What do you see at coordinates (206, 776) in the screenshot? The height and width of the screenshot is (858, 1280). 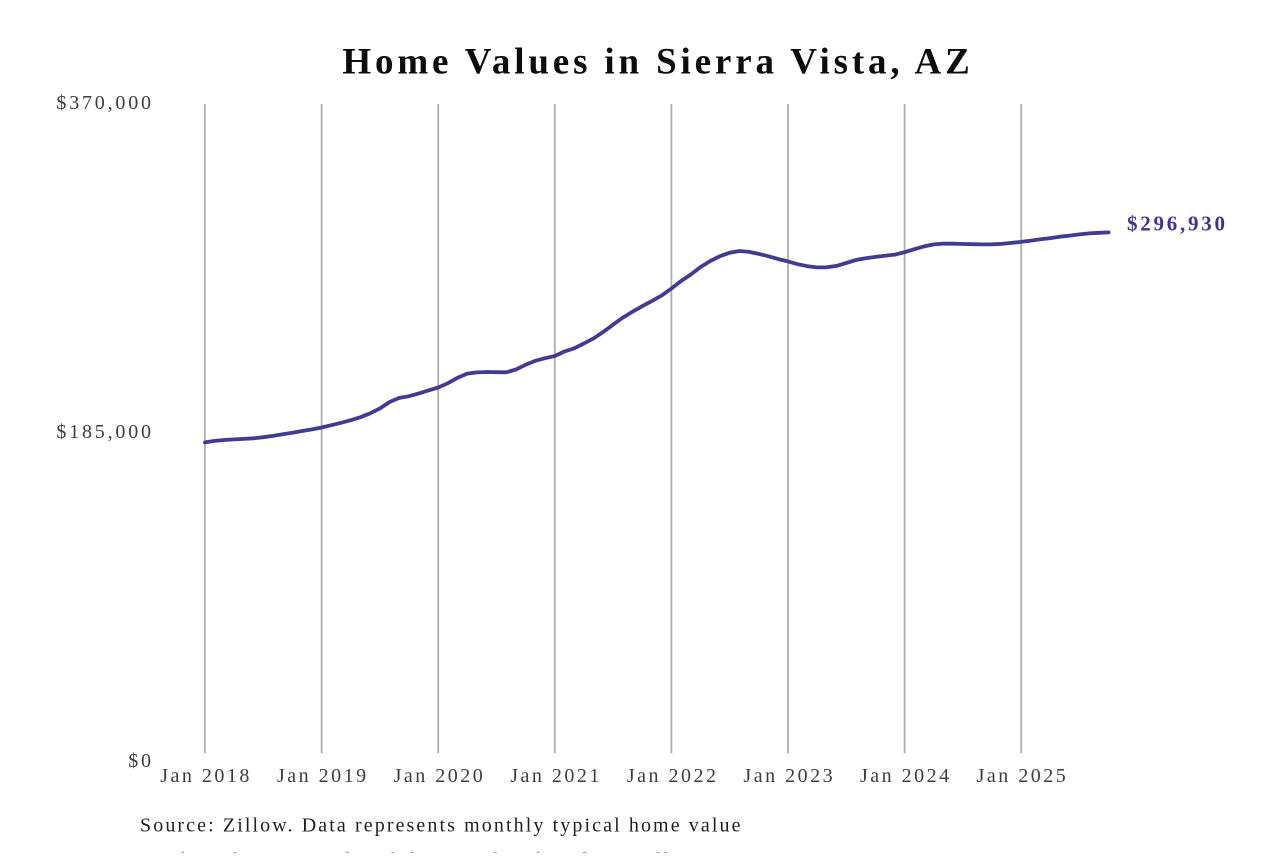 I see `svg-text: Jan 2018` at bounding box center [206, 776].